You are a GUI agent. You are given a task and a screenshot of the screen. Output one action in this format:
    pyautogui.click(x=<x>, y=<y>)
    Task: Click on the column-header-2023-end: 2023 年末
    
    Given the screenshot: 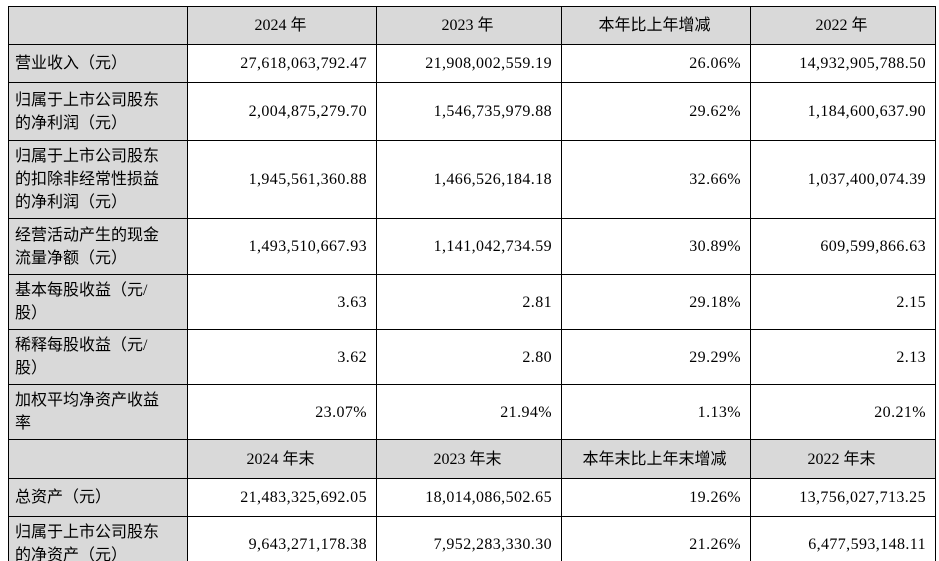 What is the action you would take?
    pyautogui.click(x=469, y=459)
    